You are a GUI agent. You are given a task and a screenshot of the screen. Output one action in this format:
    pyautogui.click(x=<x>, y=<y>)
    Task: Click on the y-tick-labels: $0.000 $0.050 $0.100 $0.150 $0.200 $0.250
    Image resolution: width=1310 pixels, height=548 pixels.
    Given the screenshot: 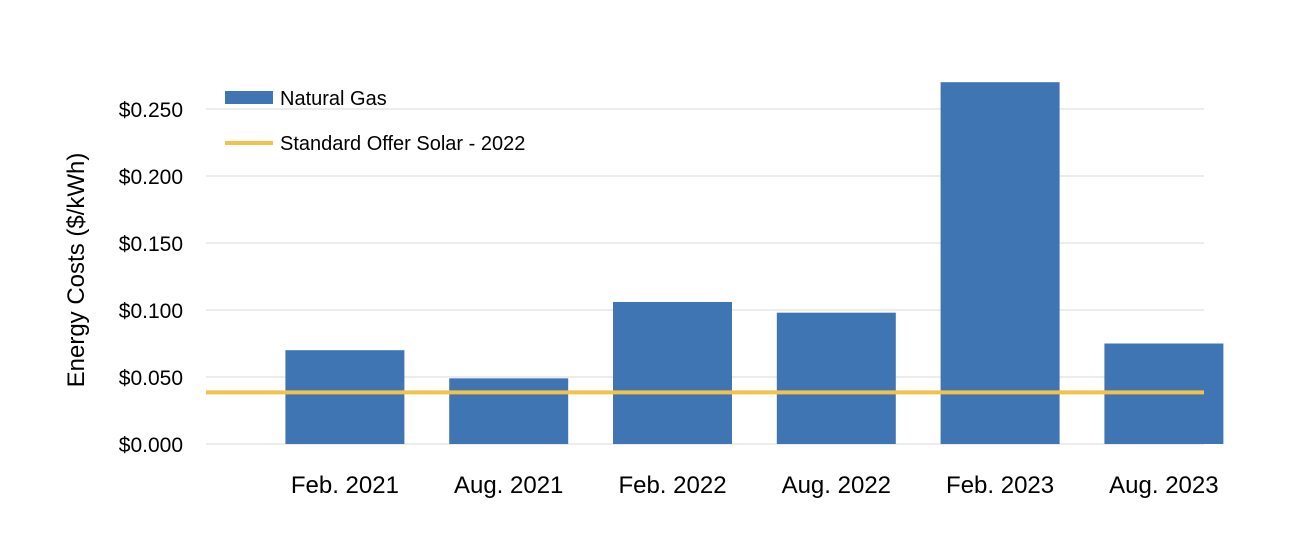 What is the action you would take?
    pyautogui.click(x=151, y=278)
    